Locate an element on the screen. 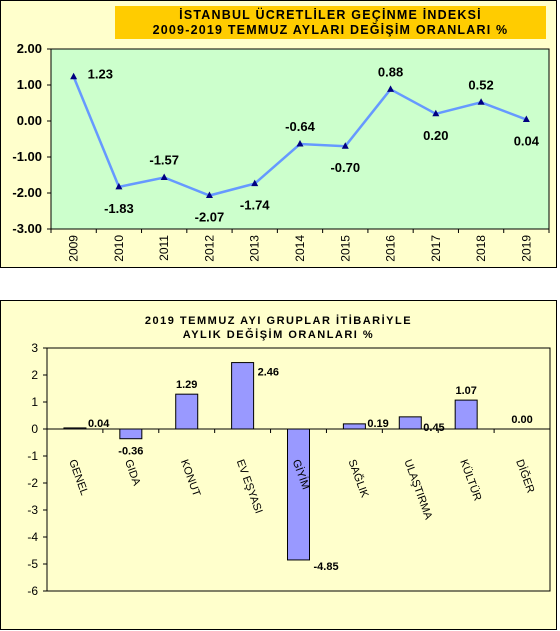  y-tick-label: 1 is located at coordinates (34, 402).